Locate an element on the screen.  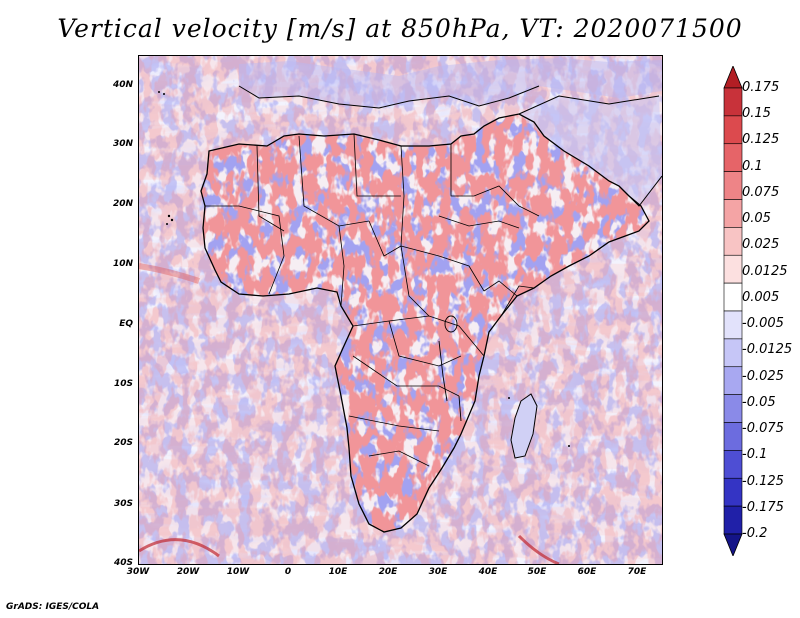
colorbar-label: 0.175 is located at coordinates (761, 87).